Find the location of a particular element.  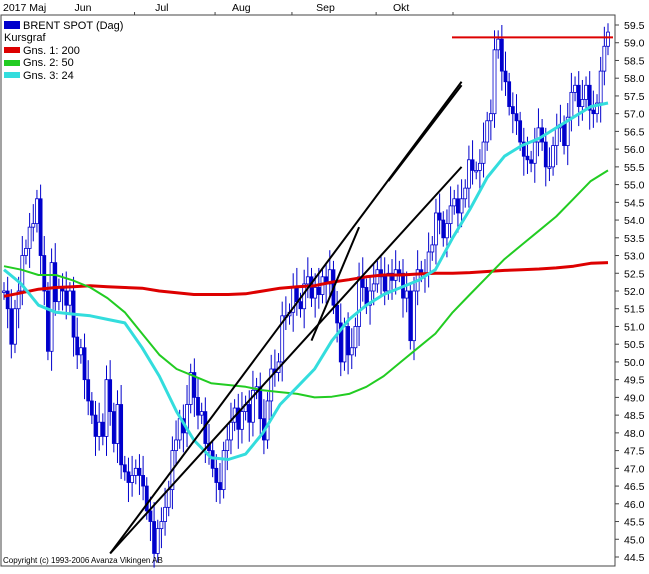

legend-swatch-ma24 is located at coordinates (12, 75).